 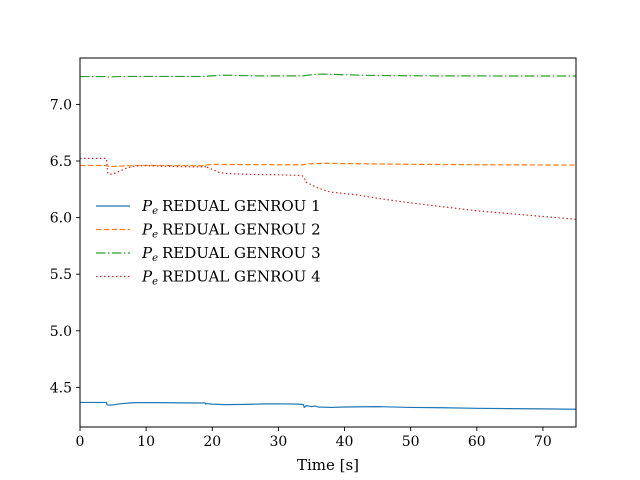 I want to click on x-tick-label: 10, so click(x=146, y=442).